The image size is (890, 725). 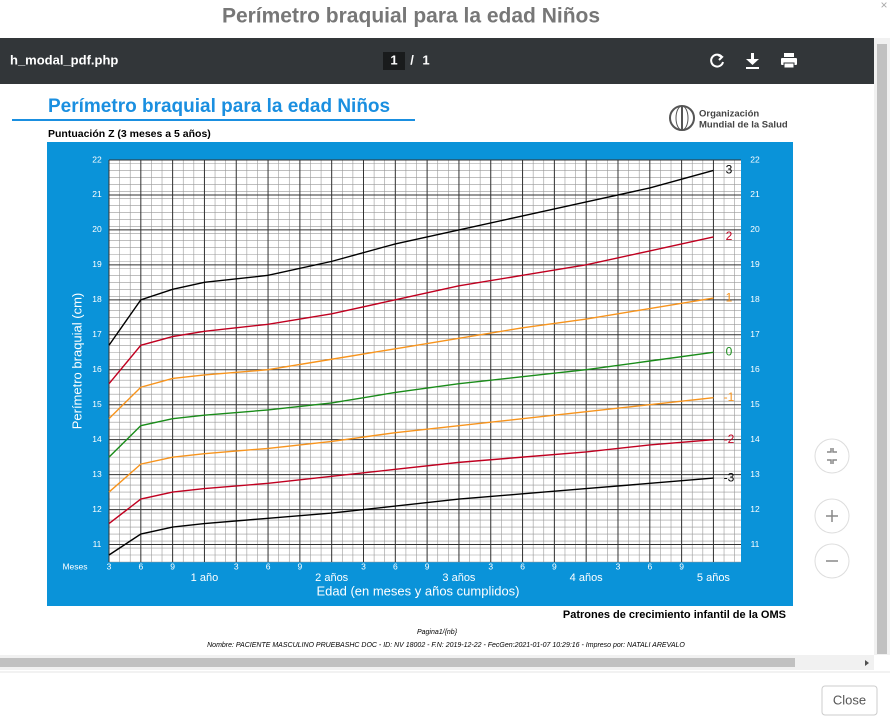 I want to click on zoom-in-button, so click(x=832, y=516).